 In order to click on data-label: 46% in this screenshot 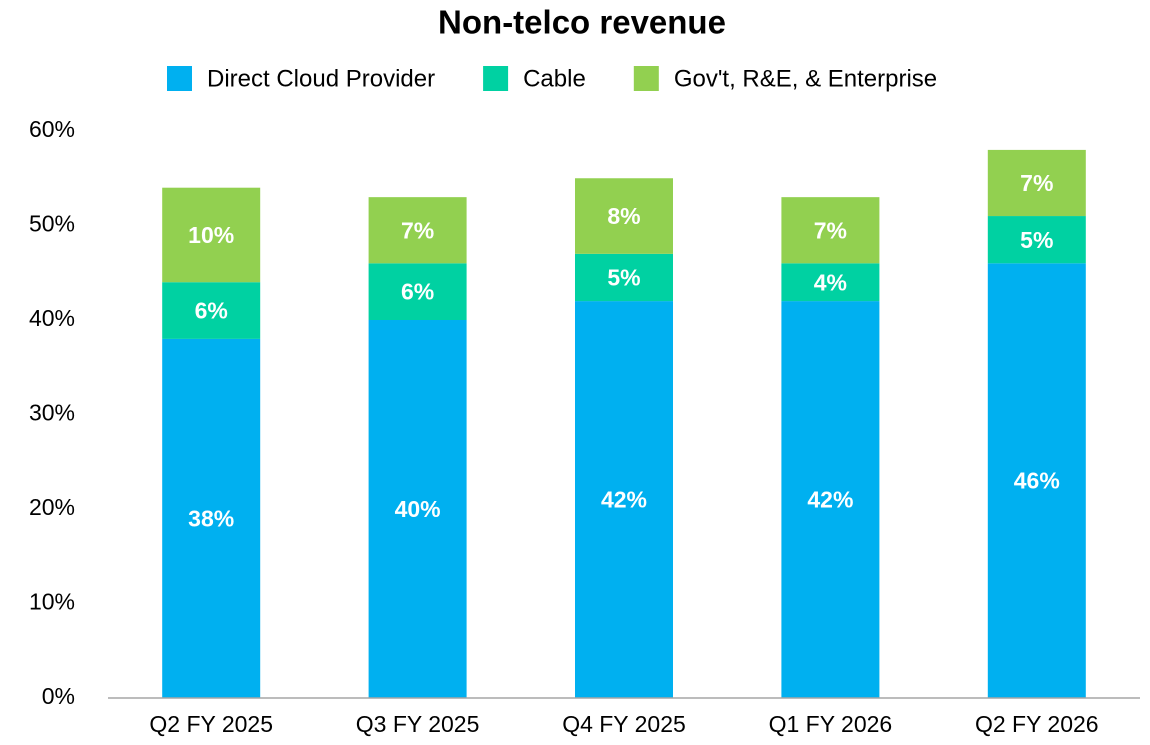, I will do `click(1037, 481)`.